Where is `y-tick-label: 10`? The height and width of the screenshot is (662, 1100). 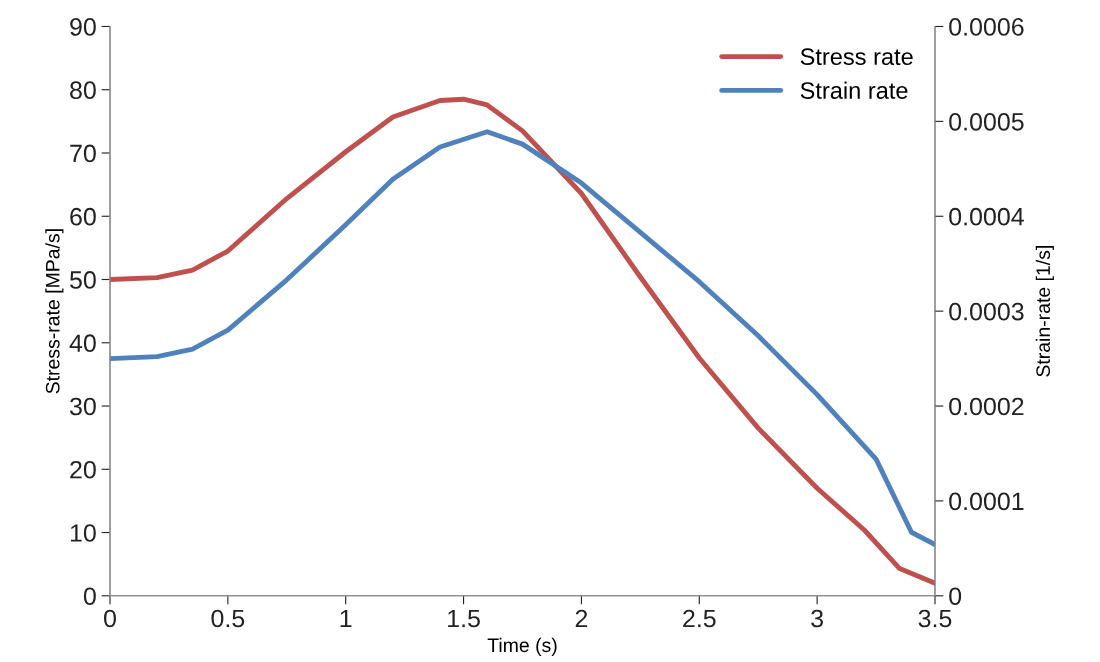
y-tick-label: 10 is located at coordinates (83, 533).